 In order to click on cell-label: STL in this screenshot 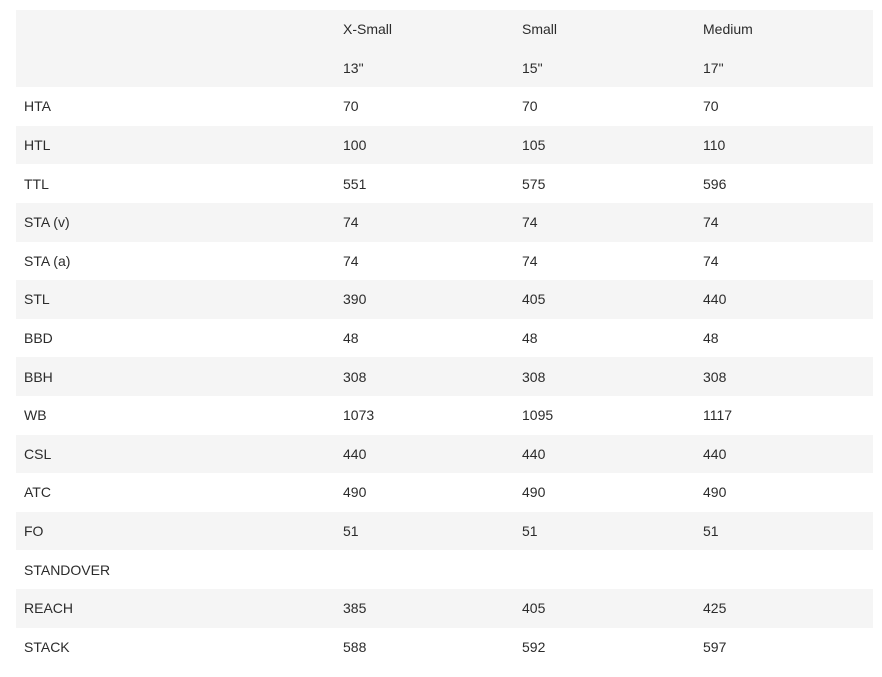, I will do `click(37, 299)`.